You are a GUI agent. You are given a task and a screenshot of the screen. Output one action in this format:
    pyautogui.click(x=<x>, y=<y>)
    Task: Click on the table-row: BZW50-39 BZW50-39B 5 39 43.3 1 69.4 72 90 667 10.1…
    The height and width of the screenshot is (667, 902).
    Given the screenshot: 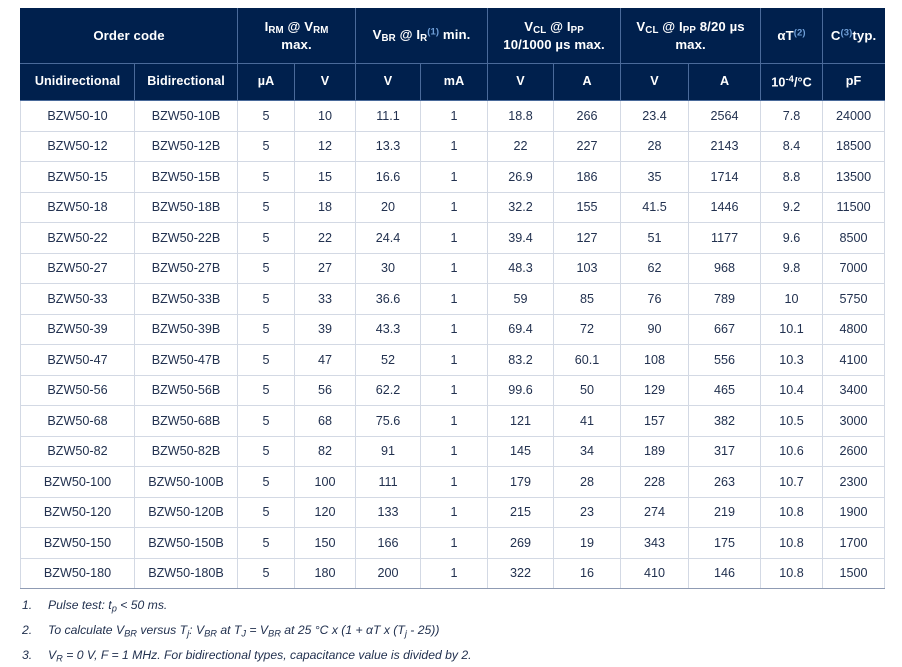 What is the action you would take?
    pyautogui.click(x=453, y=329)
    